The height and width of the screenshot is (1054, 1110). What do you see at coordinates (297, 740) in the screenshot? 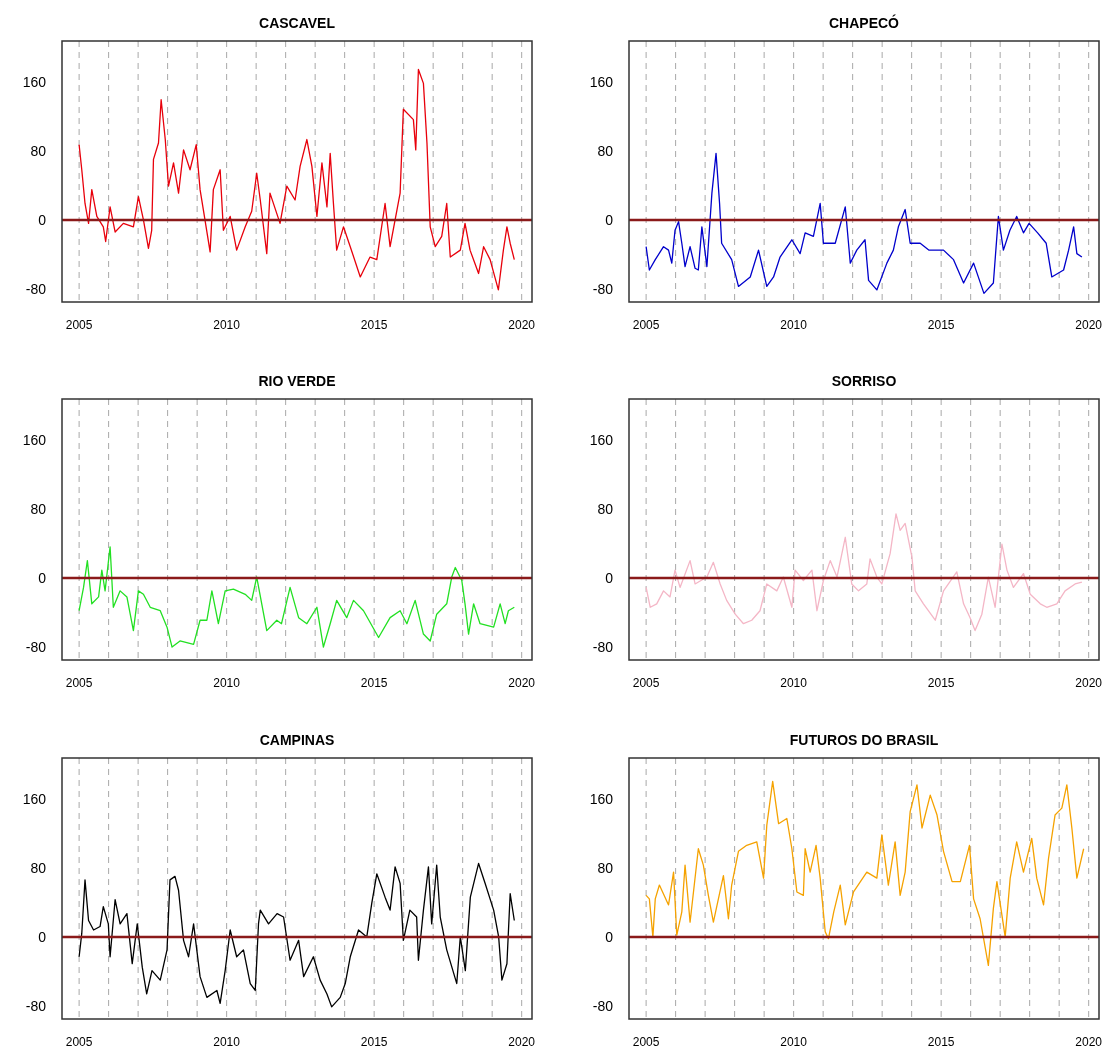
I see `chart-title: CAMPINAS` at bounding box center [297, 740].